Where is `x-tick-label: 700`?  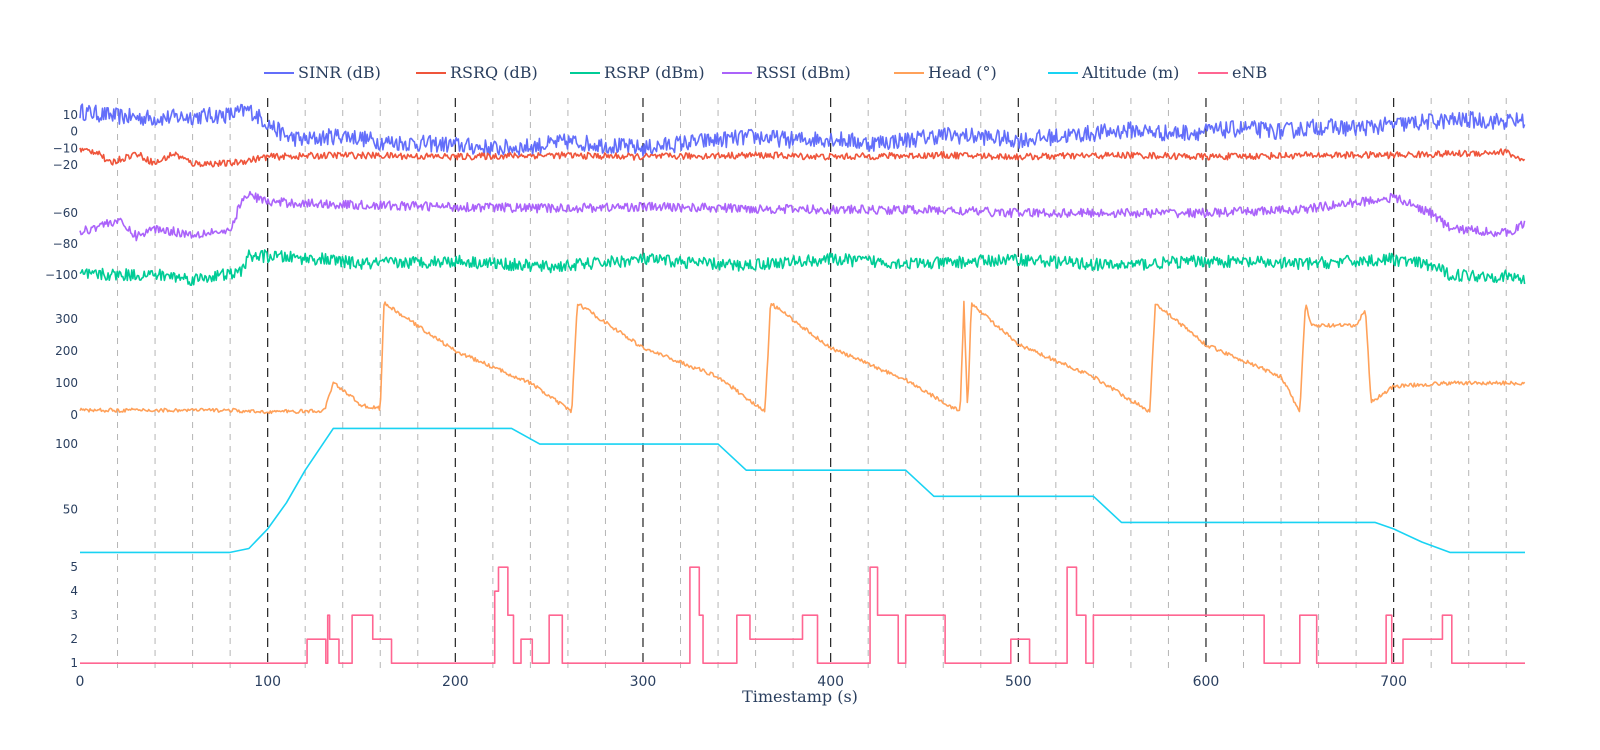 x-tick-label: 700 is located at coordinates (1393, 682).